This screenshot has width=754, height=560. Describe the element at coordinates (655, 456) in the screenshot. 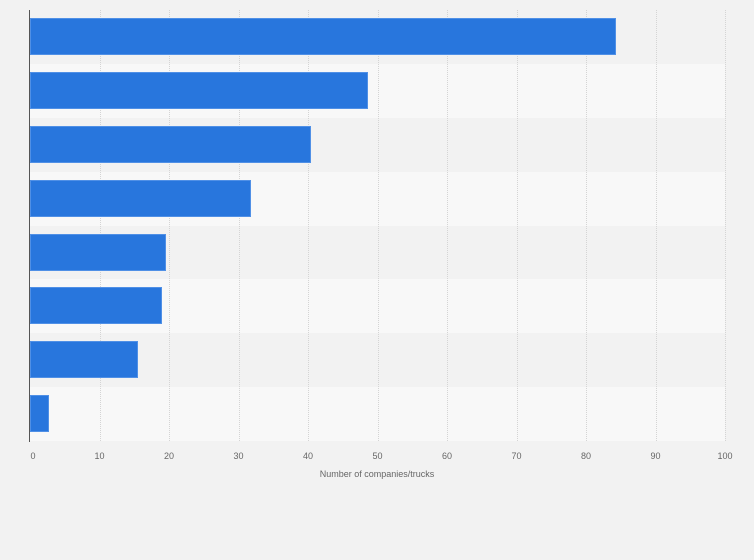

I see `x-tick-label: 90` at that location.